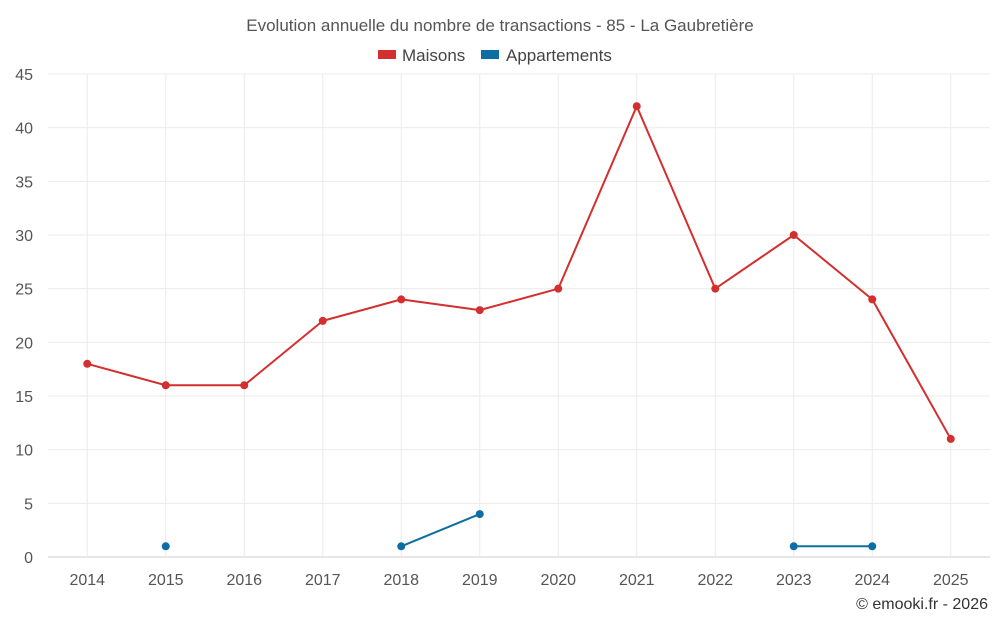  What do you see at coordinates (28, 504) in the screenshot?
I see `y-tick-label: 5` at bounding box center [28, 504].